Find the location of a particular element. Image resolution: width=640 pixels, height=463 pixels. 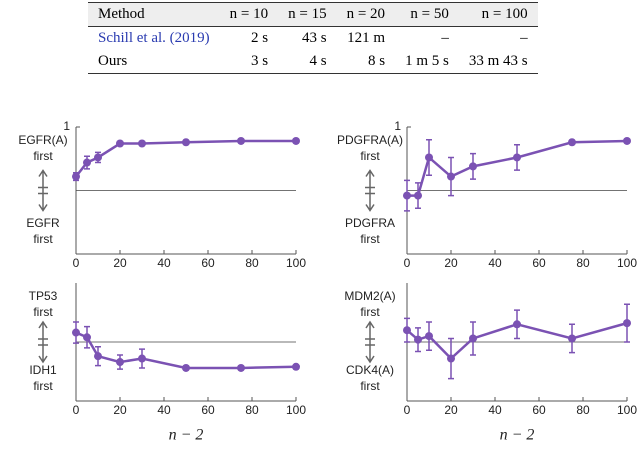

table-cell: 2 s is located at coordinates (260, 38).